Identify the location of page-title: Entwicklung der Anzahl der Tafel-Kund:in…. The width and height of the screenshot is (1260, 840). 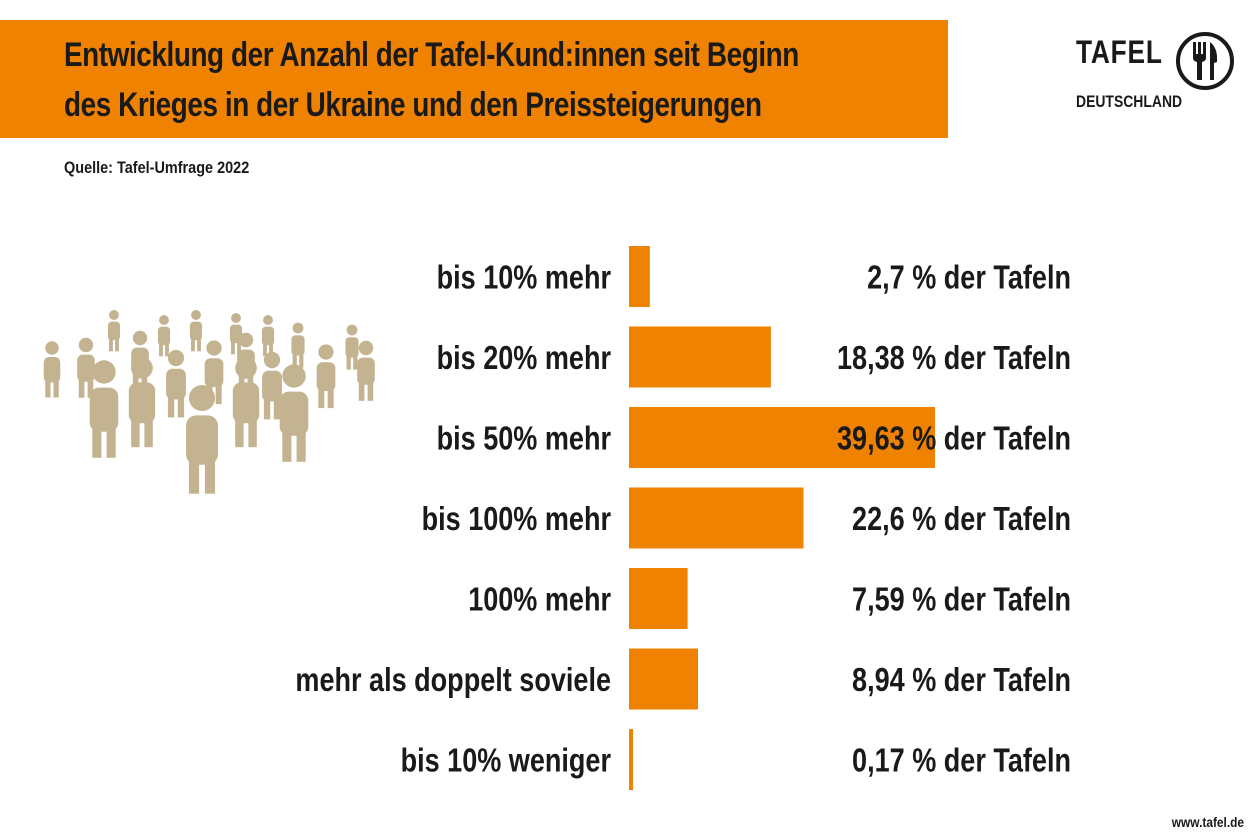
(431, 80).